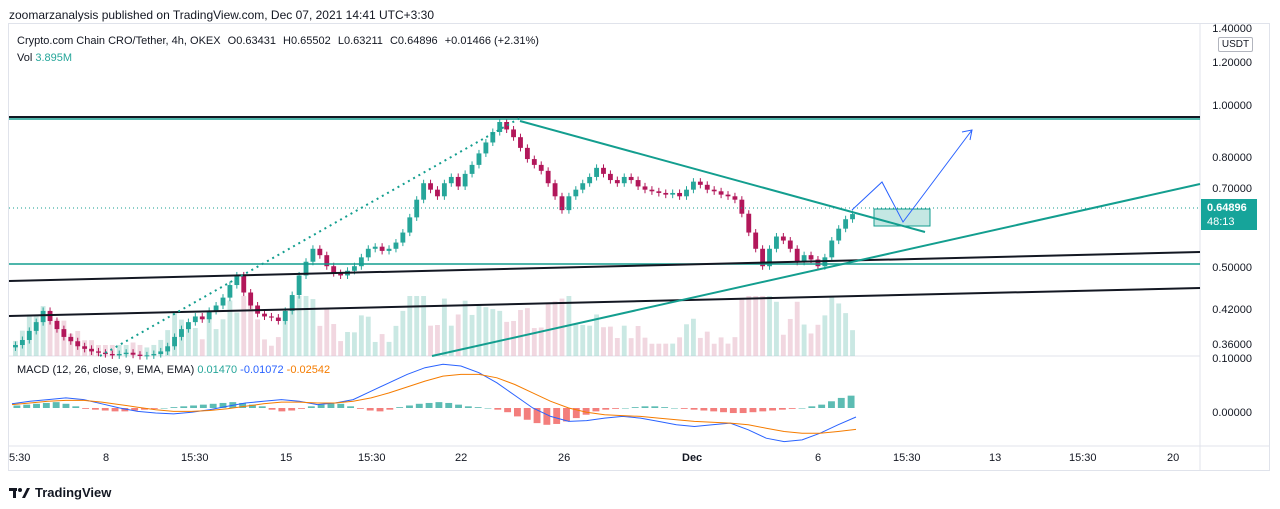  Describe the element at coordinates (722, 176) in the screenshot. I see `descending-trendline` at that location.